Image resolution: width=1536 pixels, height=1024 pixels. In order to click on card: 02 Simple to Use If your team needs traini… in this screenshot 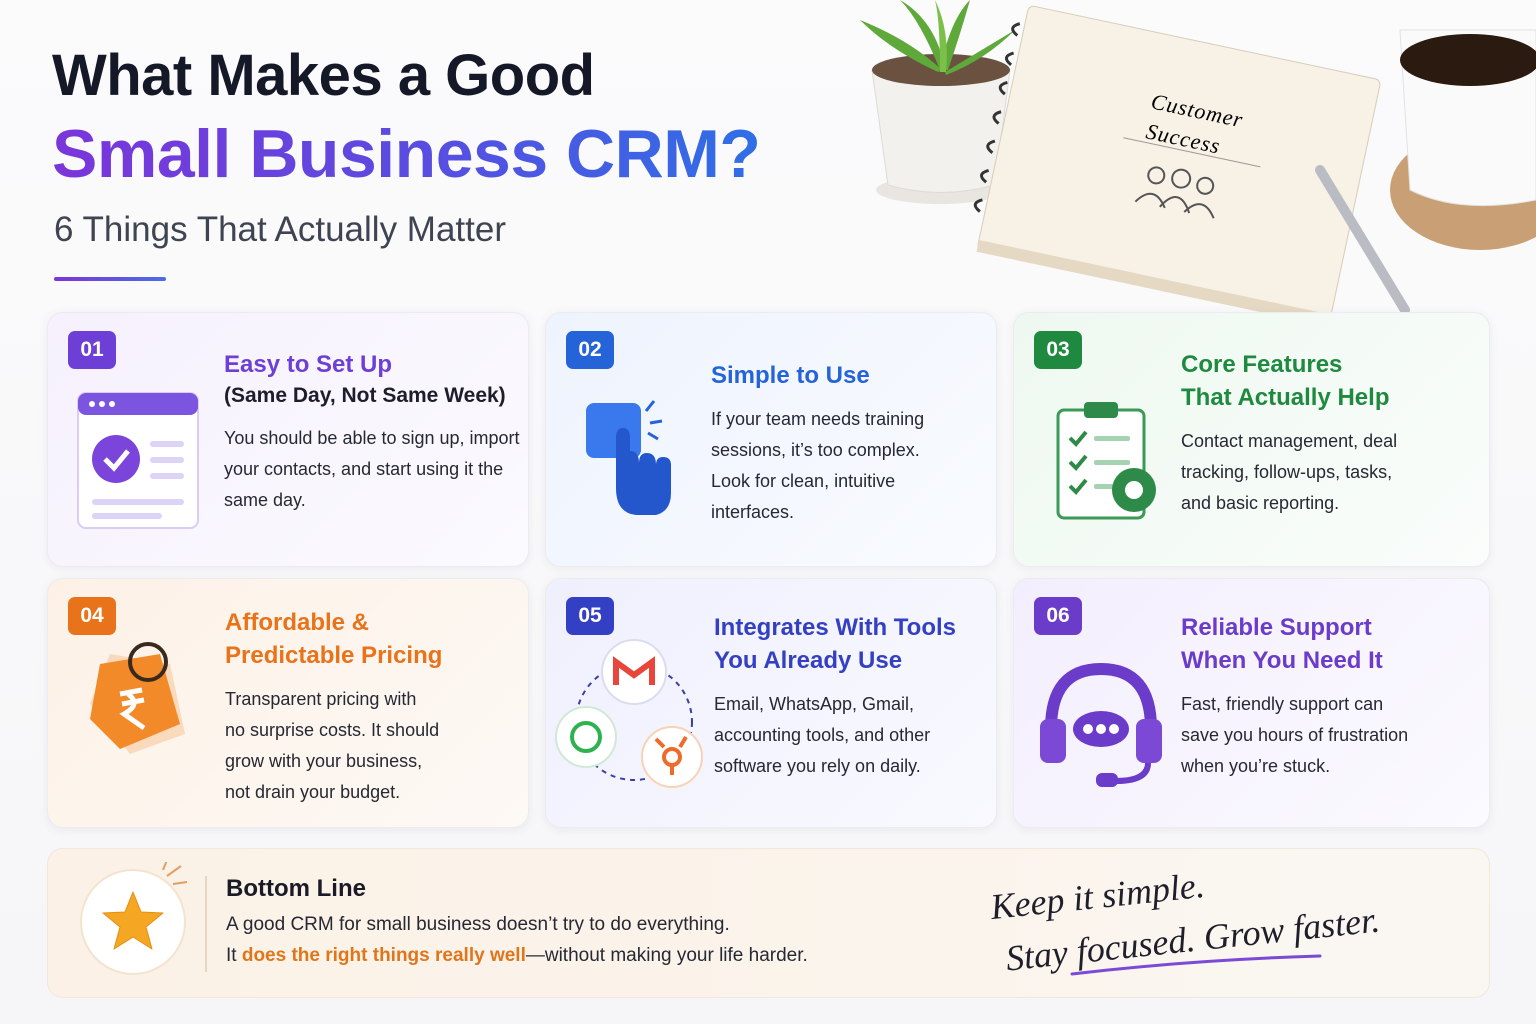, I will do `click(771, 439)`.